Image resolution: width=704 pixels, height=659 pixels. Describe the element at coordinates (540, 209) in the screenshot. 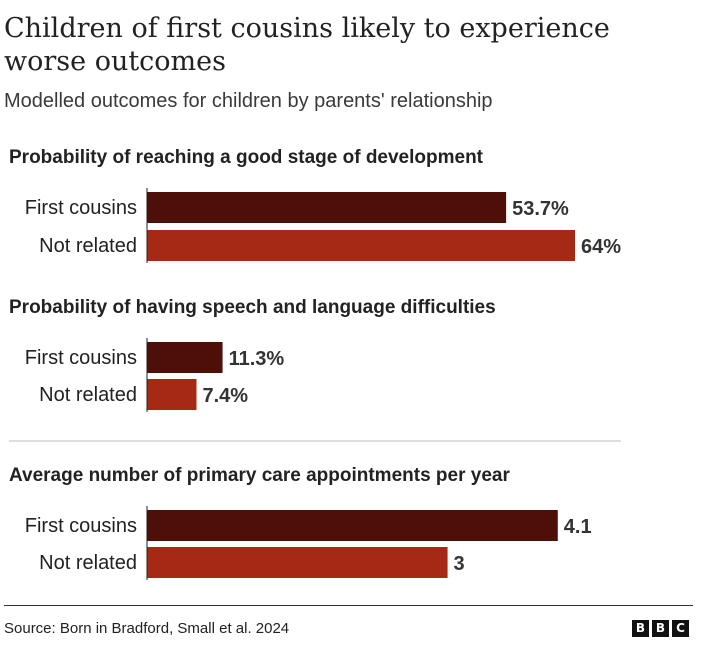

I see `value-label: 53.7%` at that location.